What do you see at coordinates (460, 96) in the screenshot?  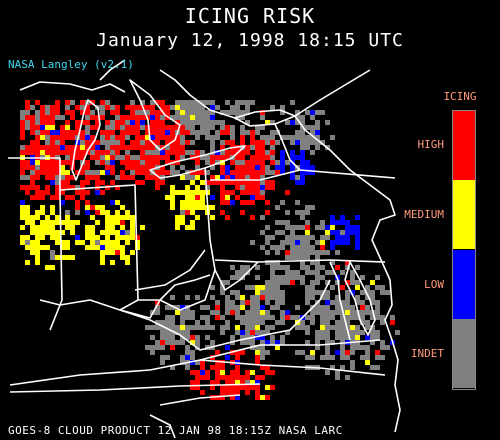 I see `legend-title: ICING` at bounding box center [460, 96].